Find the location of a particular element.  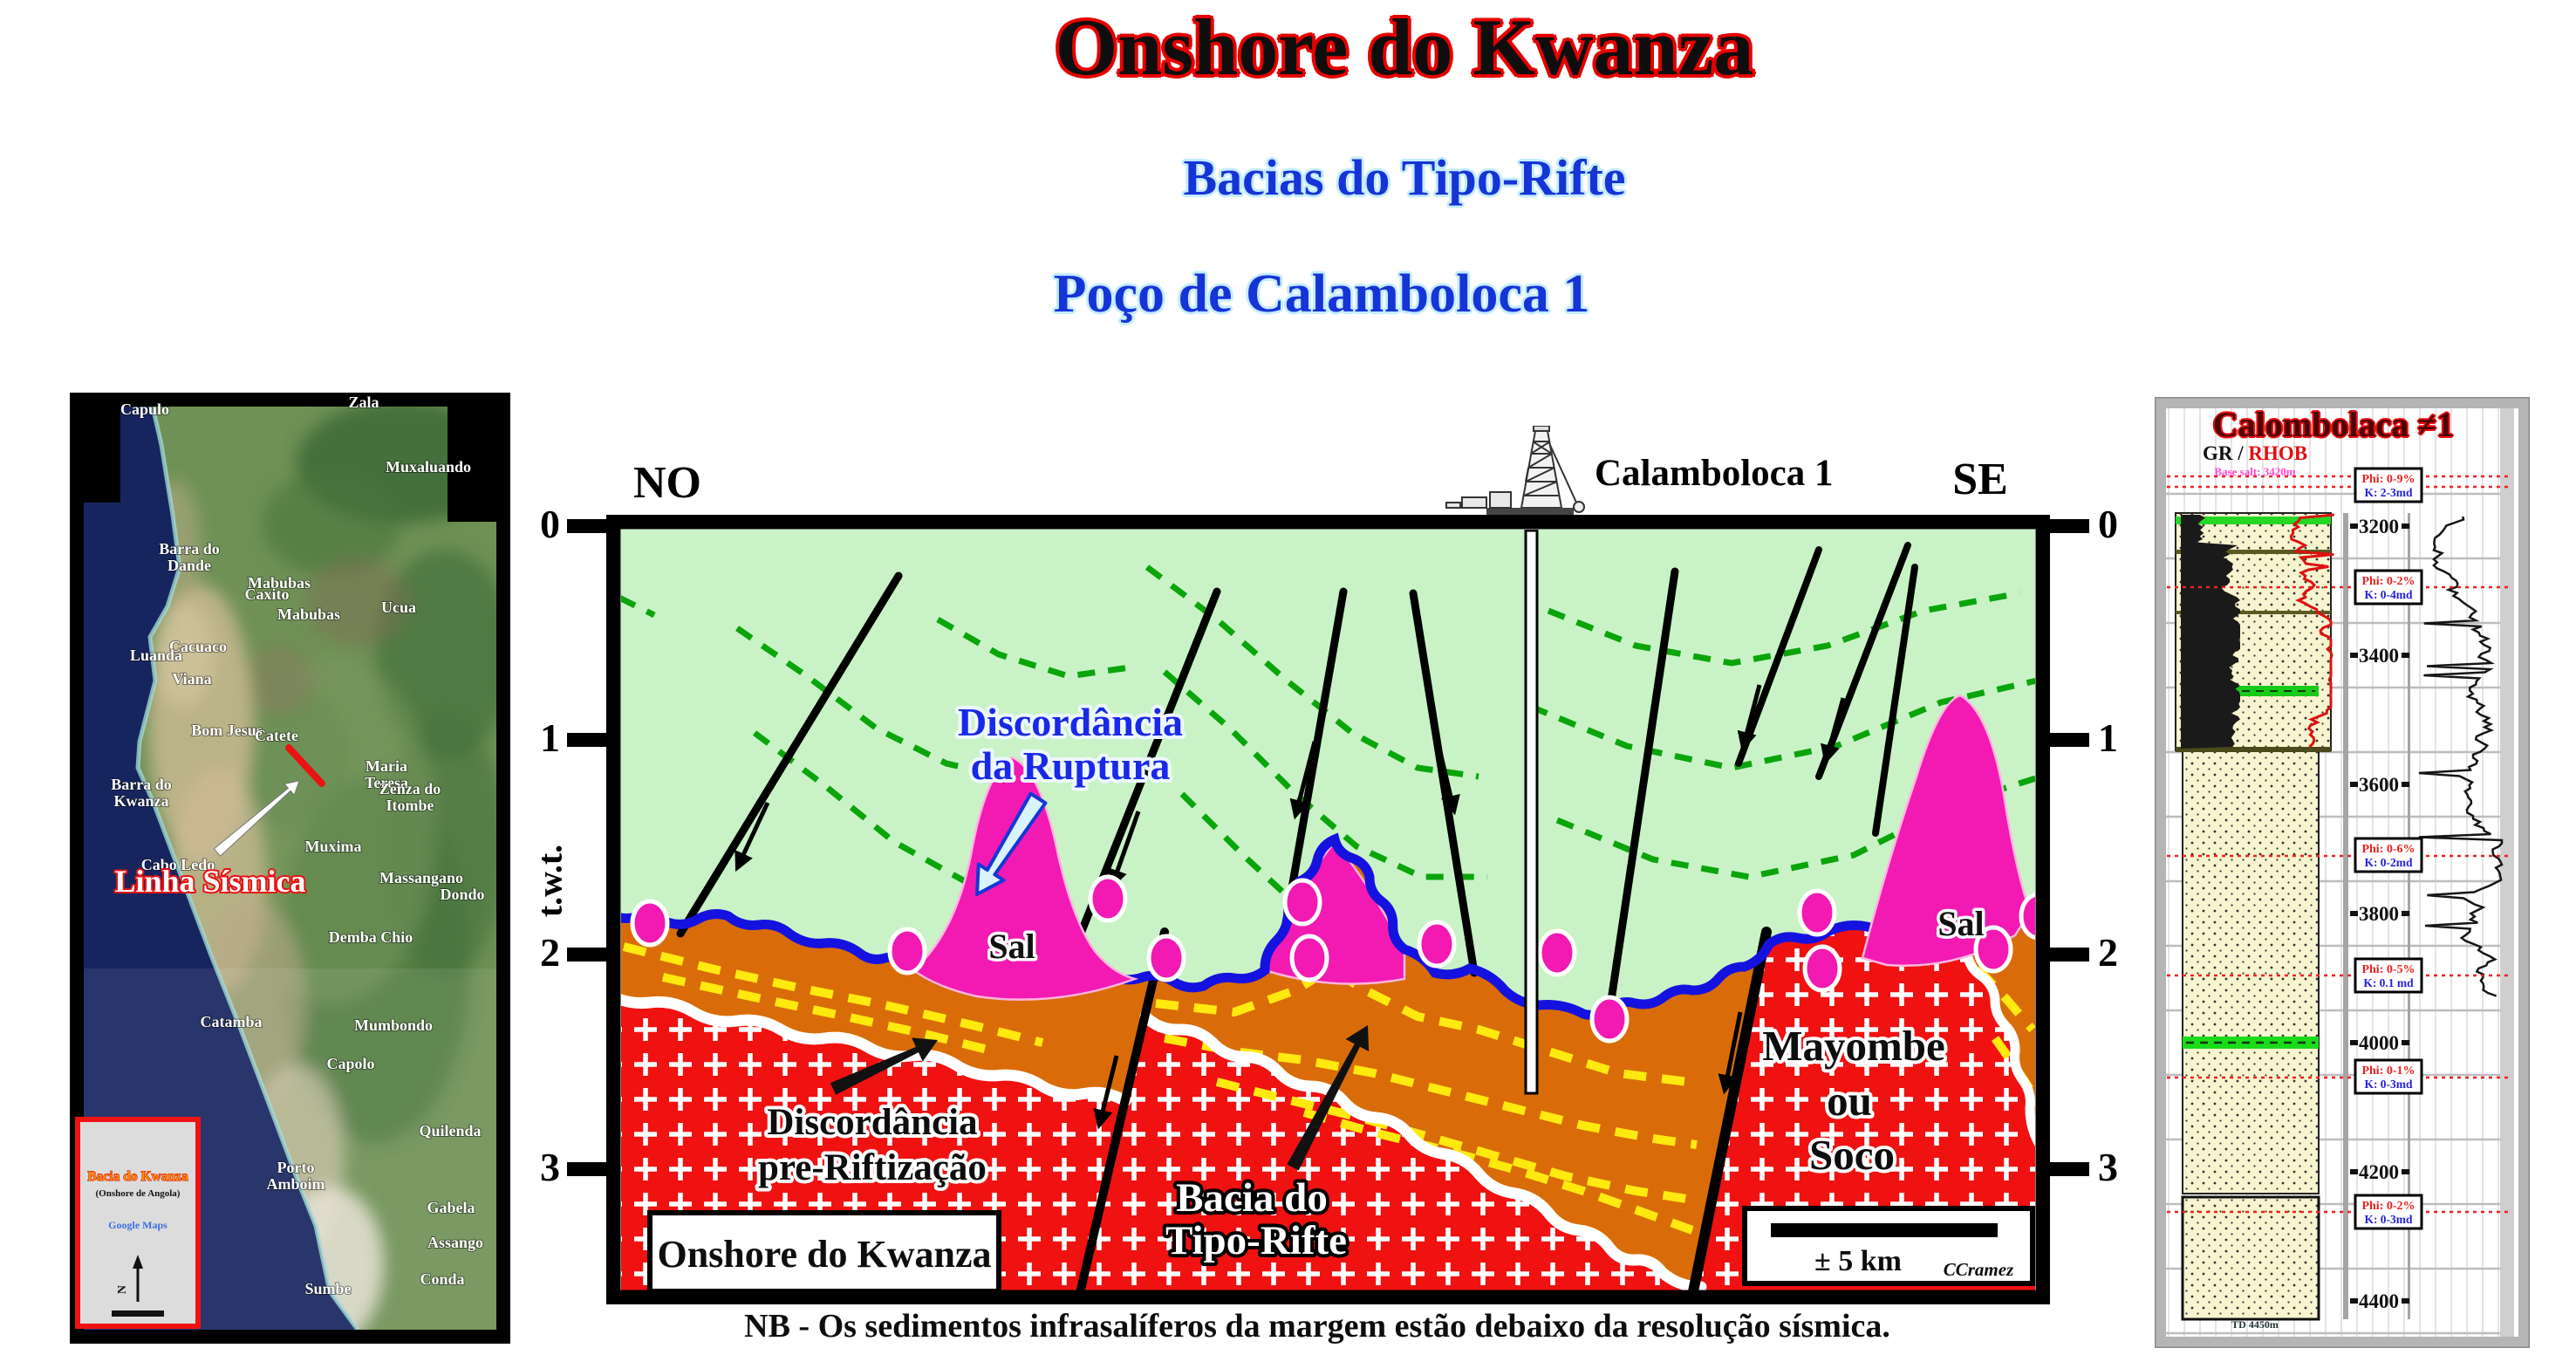

scale-label: ± 5 km is located at coordinates (1858, 1261).